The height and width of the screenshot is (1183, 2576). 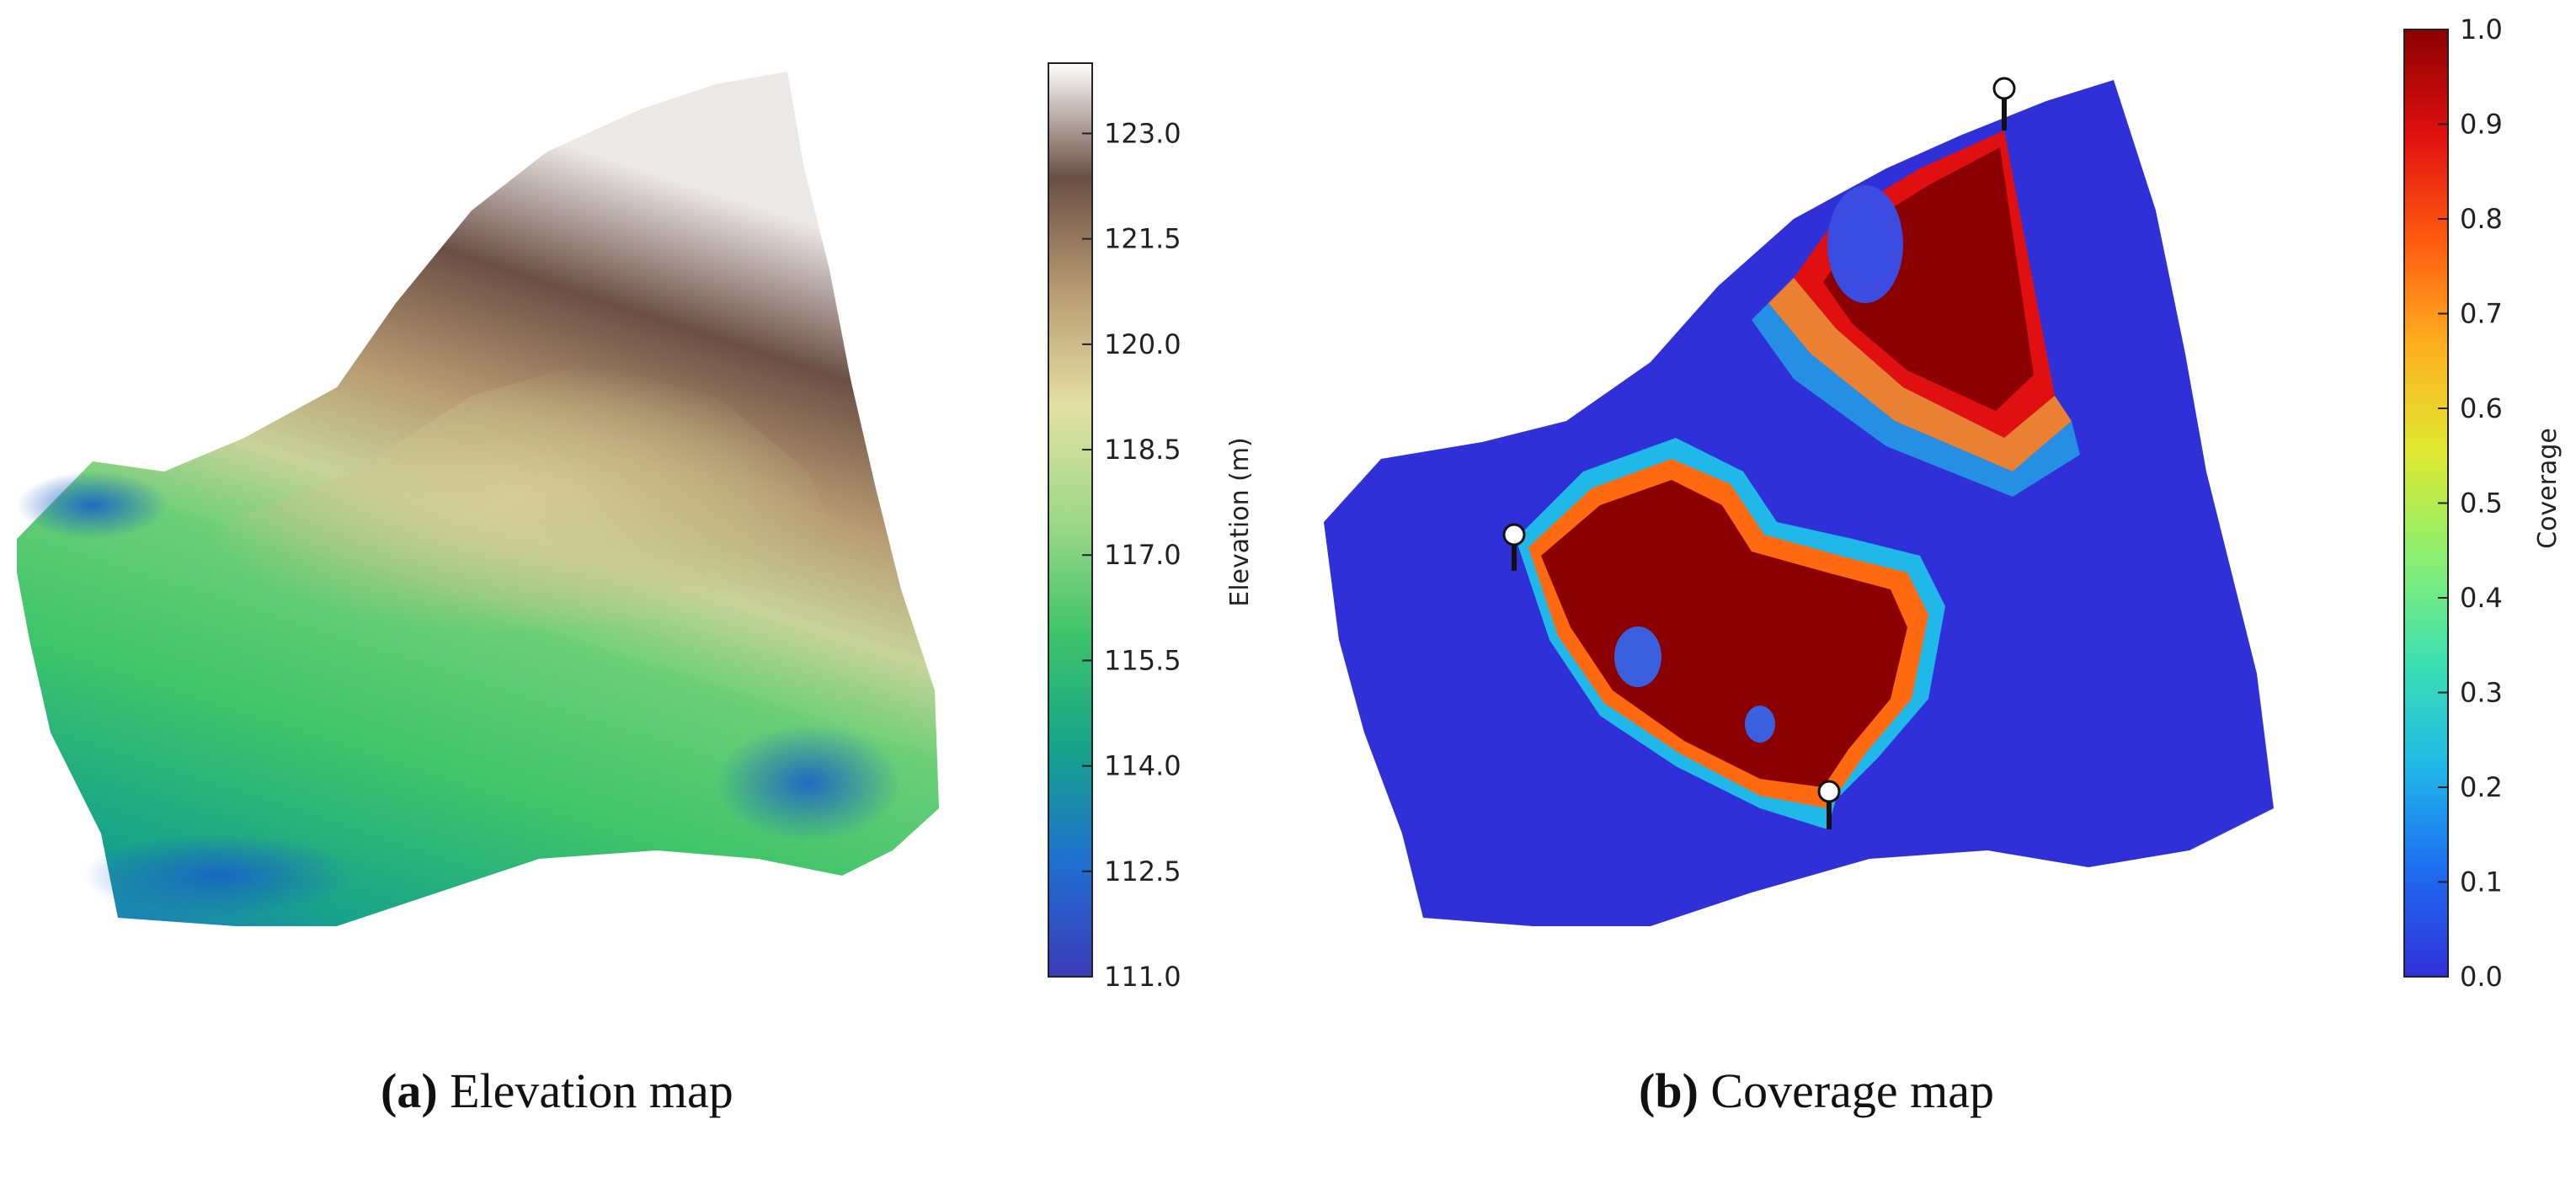 What do you see at coordinates (1142, 555) in the screenshot?
I see `elevation-colorbar-tick-label: 117.0` at bounding box center [1142, 555].